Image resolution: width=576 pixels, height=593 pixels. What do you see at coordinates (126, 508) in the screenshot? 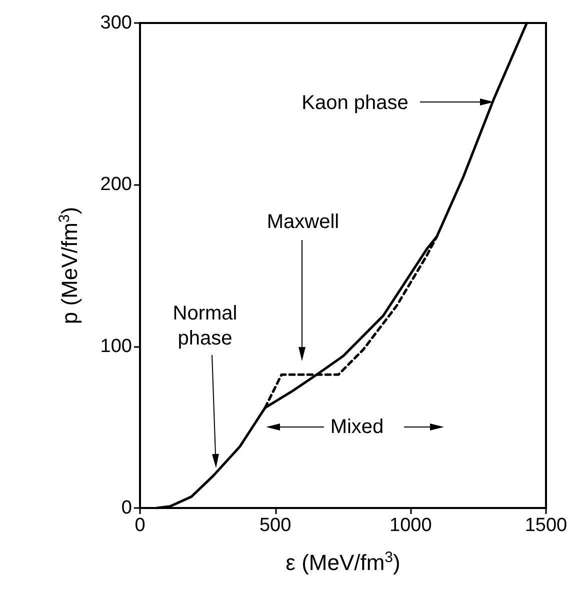
I see `y-tick-label: 0` at bounding box center [126, 508].